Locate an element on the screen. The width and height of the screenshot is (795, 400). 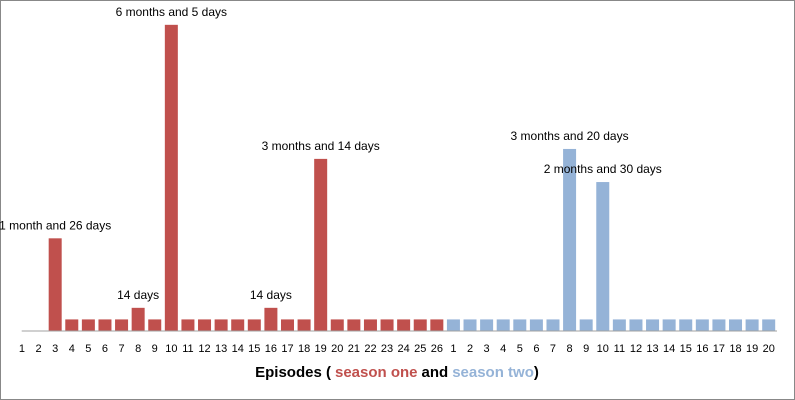
x-tick-label: 26 is located at coordinates (437, 349).